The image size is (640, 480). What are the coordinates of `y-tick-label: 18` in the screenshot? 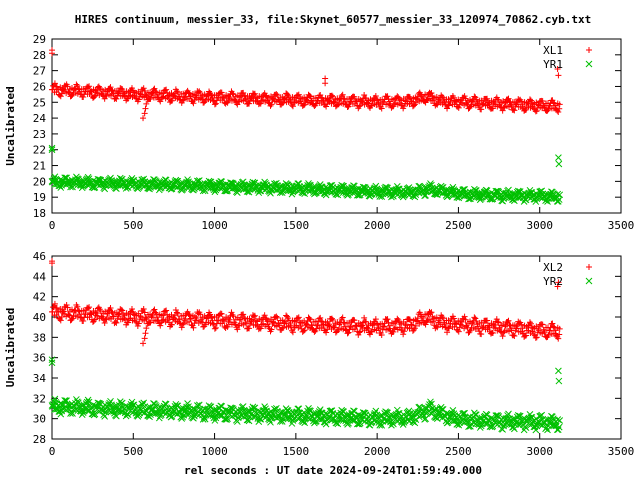 It's located at (39, 213).